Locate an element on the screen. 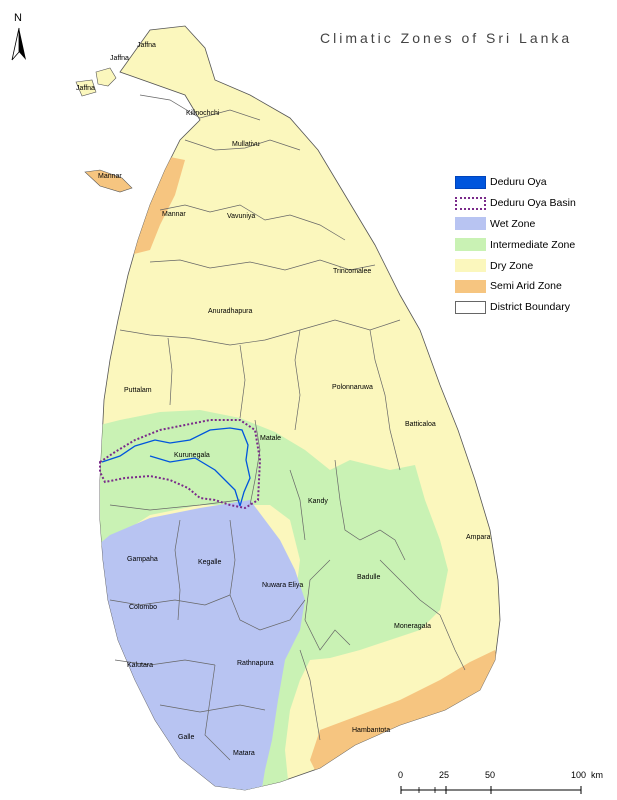  place-label-hambantota: Hambantota is located at coordinates (371, 730).